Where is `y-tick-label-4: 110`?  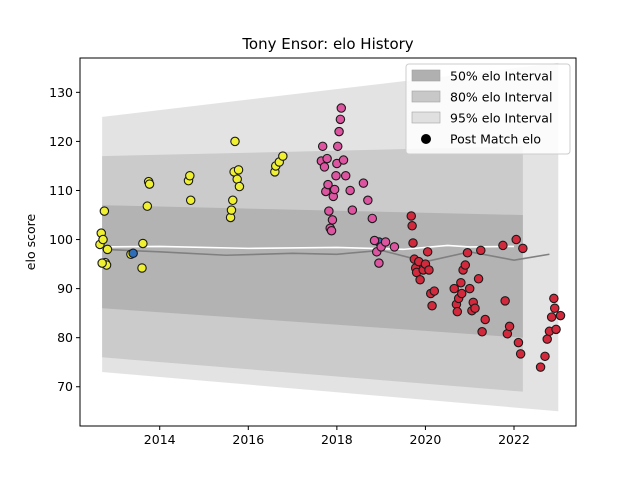
y-tick-label-4: 110 is located at coordinates (61, 190).